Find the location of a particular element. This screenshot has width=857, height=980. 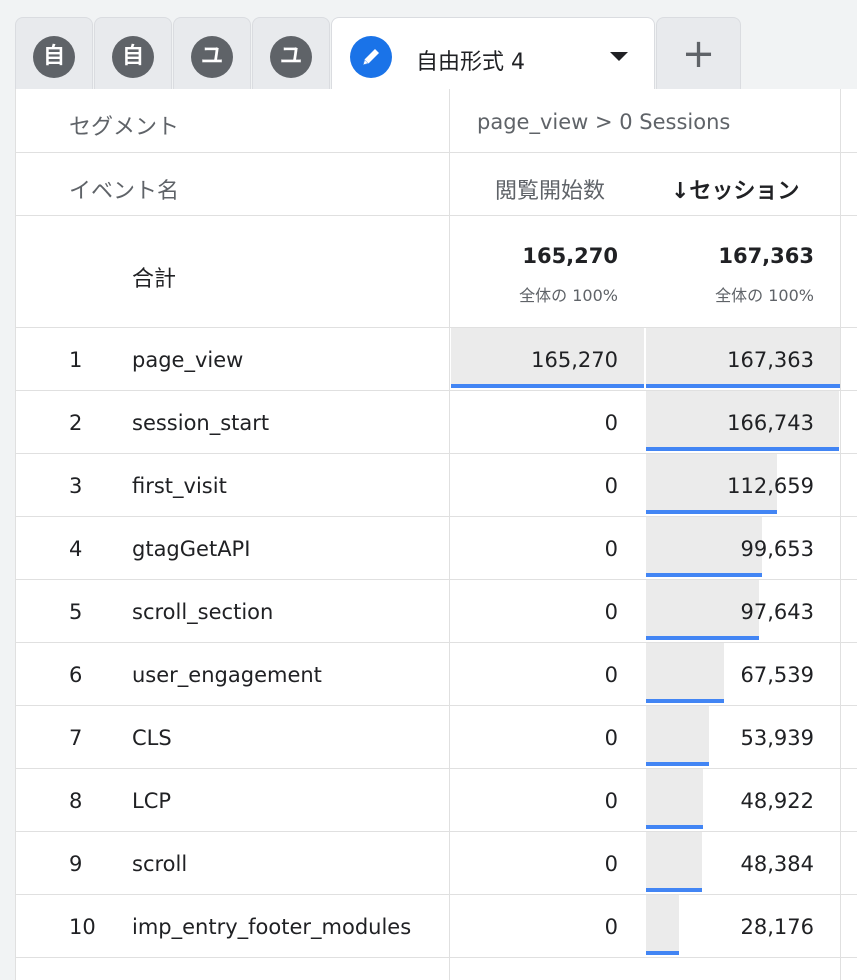

totals-label: 合計 is located at coordinates (154, 279).